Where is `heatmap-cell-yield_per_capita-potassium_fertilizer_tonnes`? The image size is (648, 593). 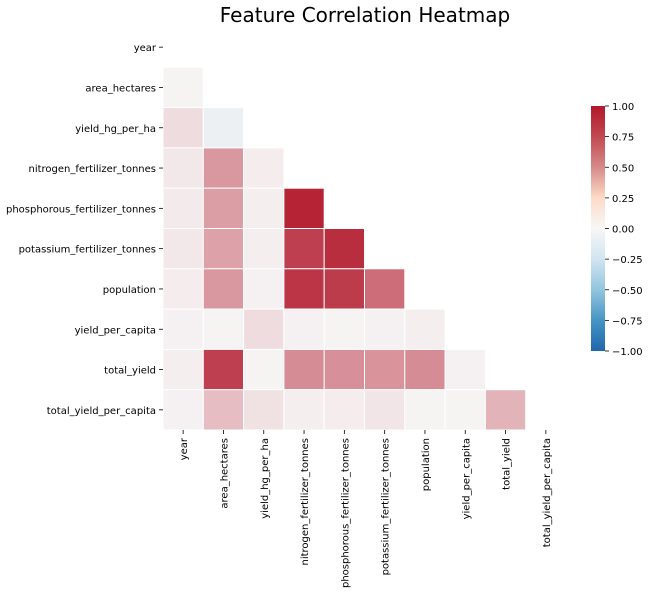 heatmap-cell-yield_per_capita-potassium_fertilizer_tonnes is located at coordinates (385, 329).